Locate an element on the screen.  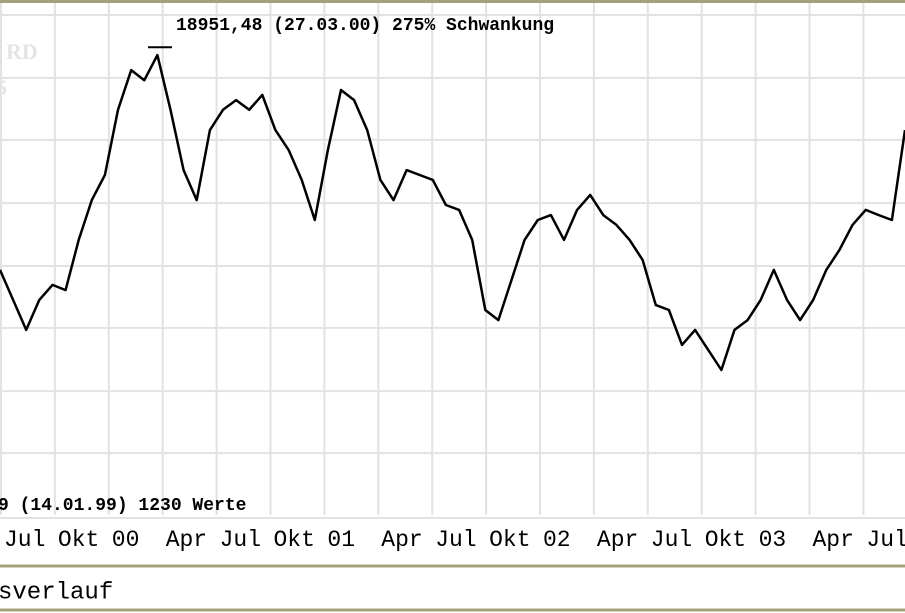
x-tick-label: 02 is located at coordinates (557, 540).